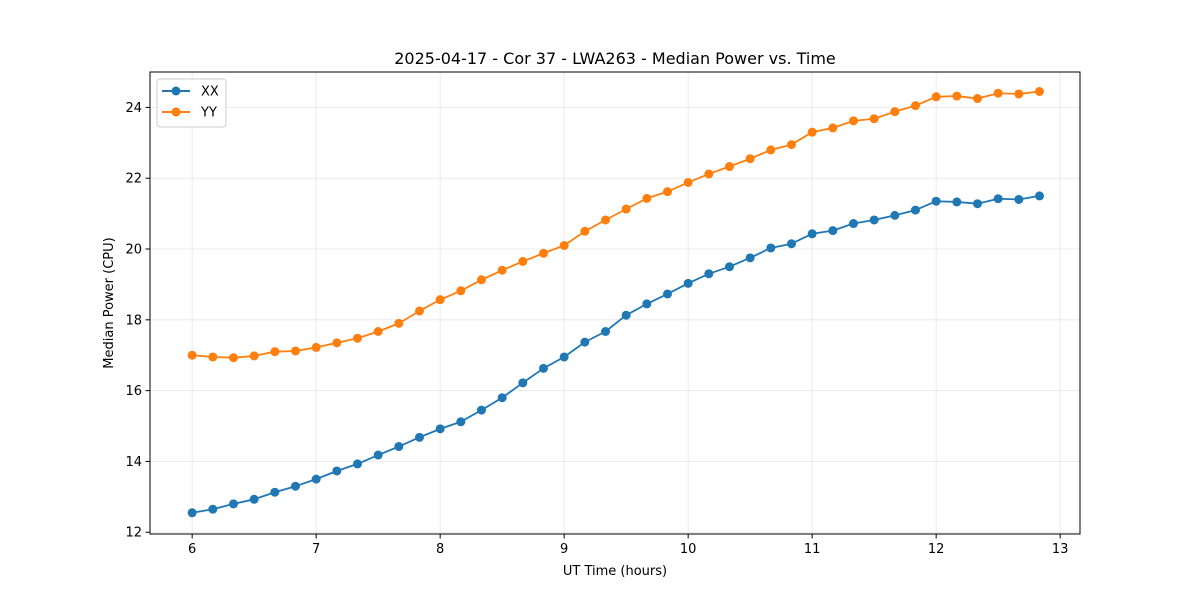 The image size is (1200, 600). I want to click on y-axis-title: Median Power (CPU), so click(109, 302).